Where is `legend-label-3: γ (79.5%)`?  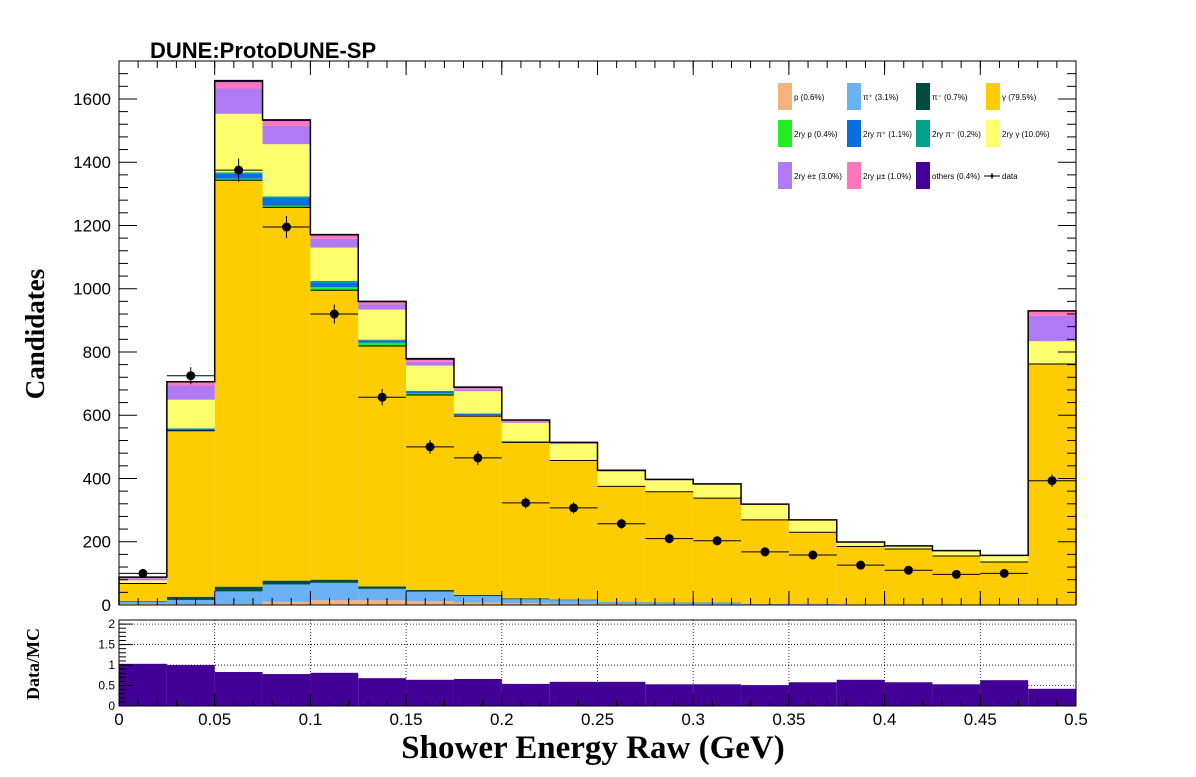 legend-label-3: γ (79.5%) is located at coordinates (1019, 97).